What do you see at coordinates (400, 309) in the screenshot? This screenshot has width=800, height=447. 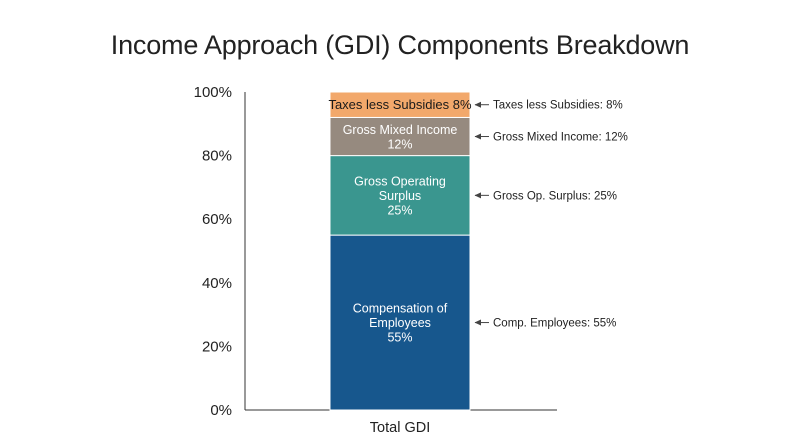 I see `segment-label: Compensation of` at bounding box center [400, 309].